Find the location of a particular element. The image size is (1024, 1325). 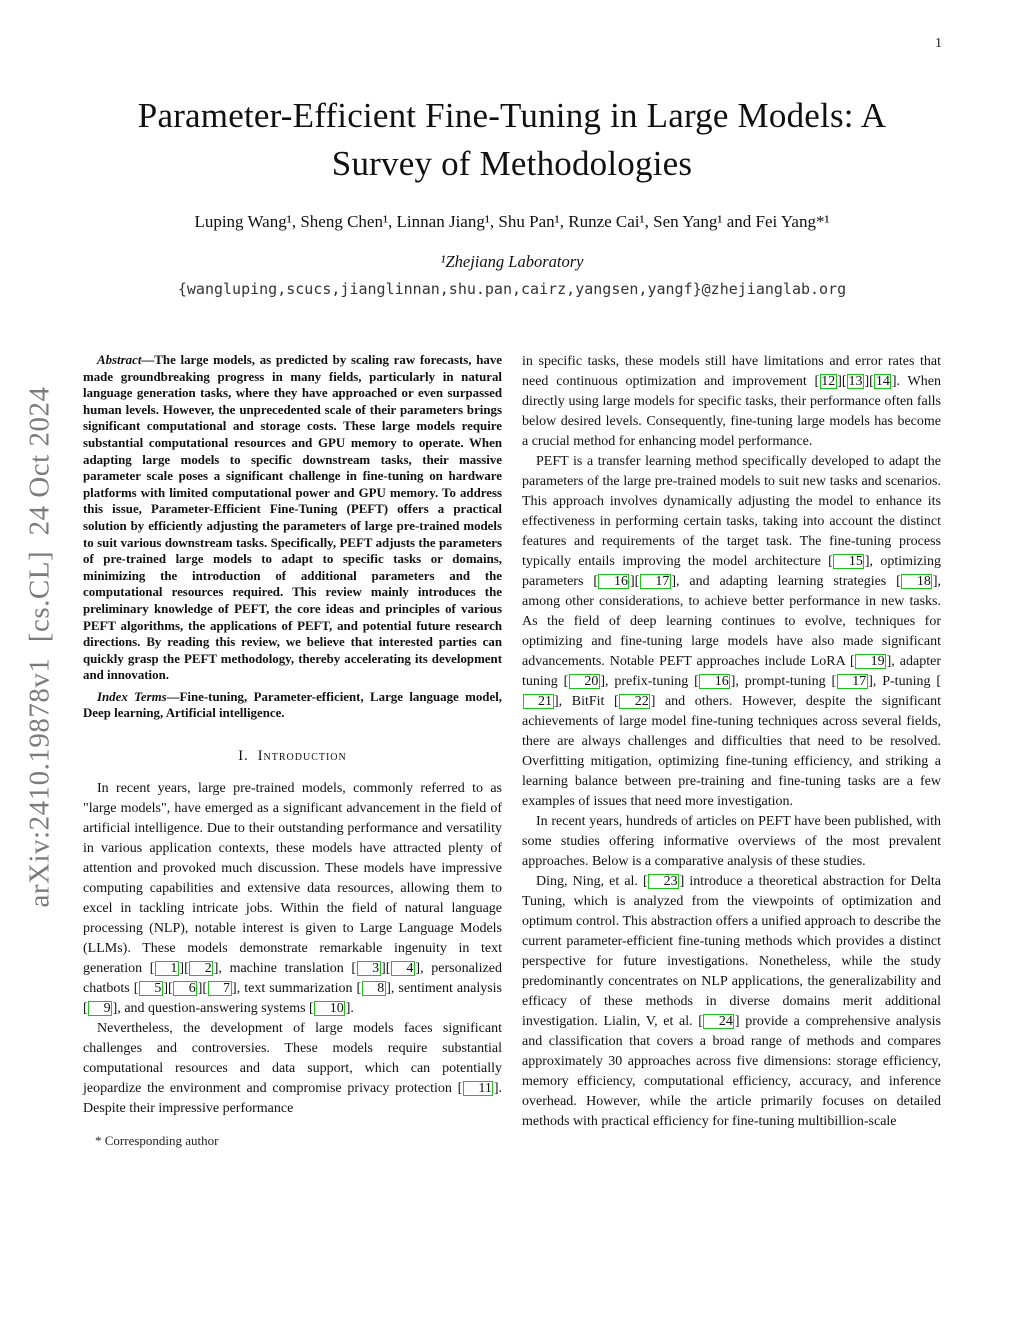

affiliation: ¹Zhejiang Laboratory is located at coordinates (512, 261).